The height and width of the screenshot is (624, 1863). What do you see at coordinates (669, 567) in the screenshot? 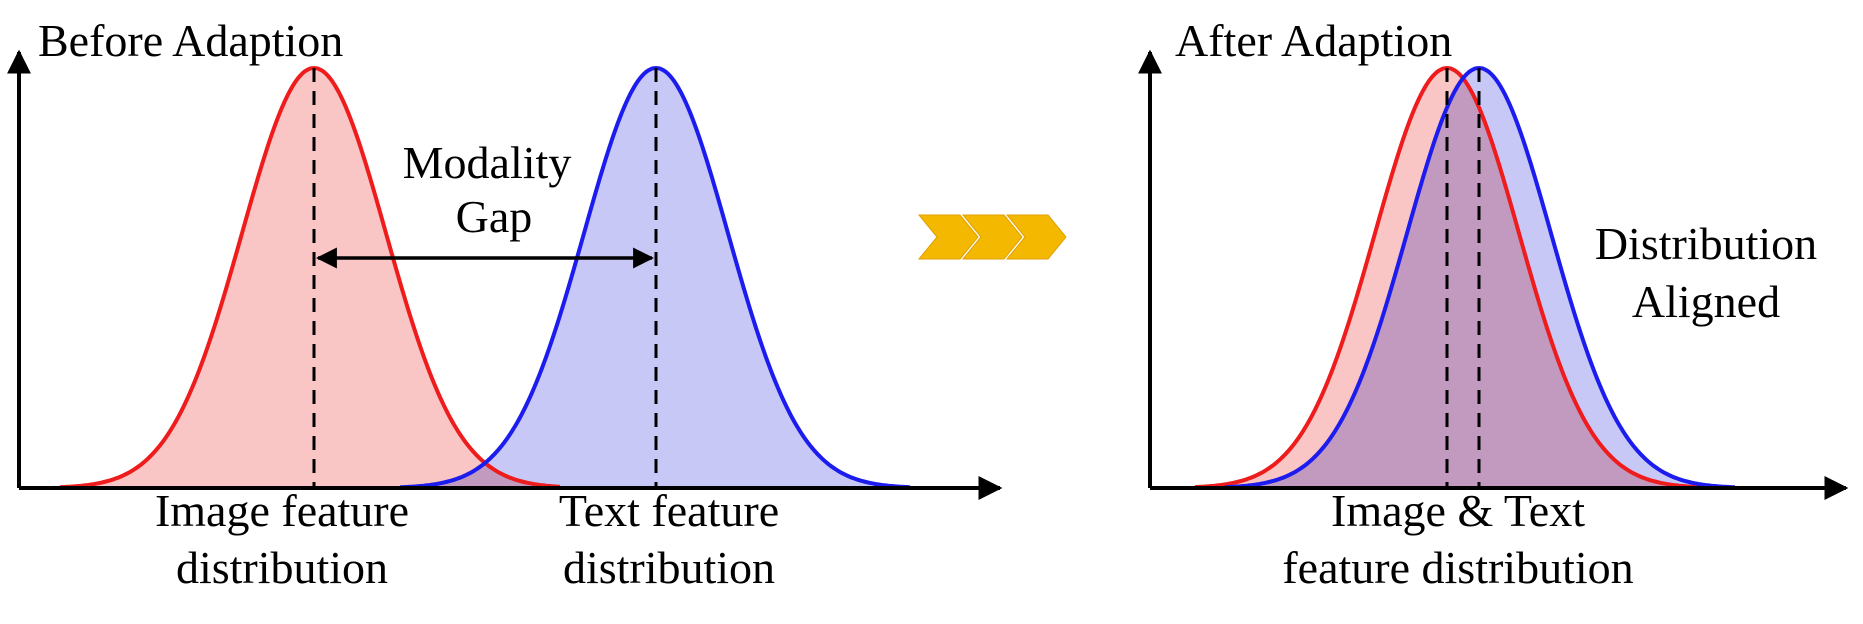
I see `text-distribution-label-line2: distribution` at bounding box center [669, 567].